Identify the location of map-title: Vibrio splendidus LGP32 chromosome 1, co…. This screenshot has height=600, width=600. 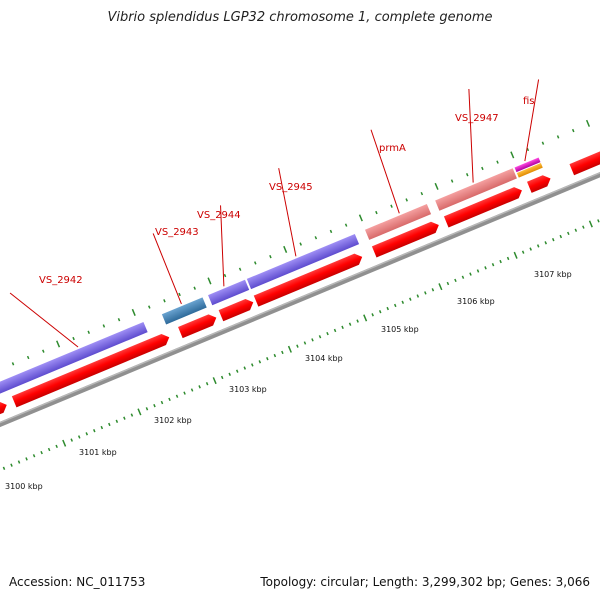
(300, 17).